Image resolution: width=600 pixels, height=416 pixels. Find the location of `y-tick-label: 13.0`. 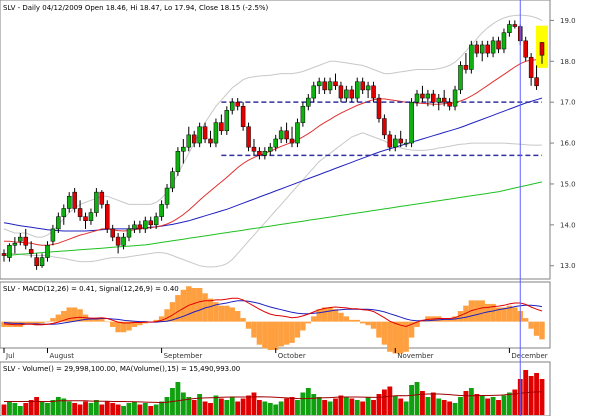

y-tick-label: 13.0 is located at coordinates (568, 266).